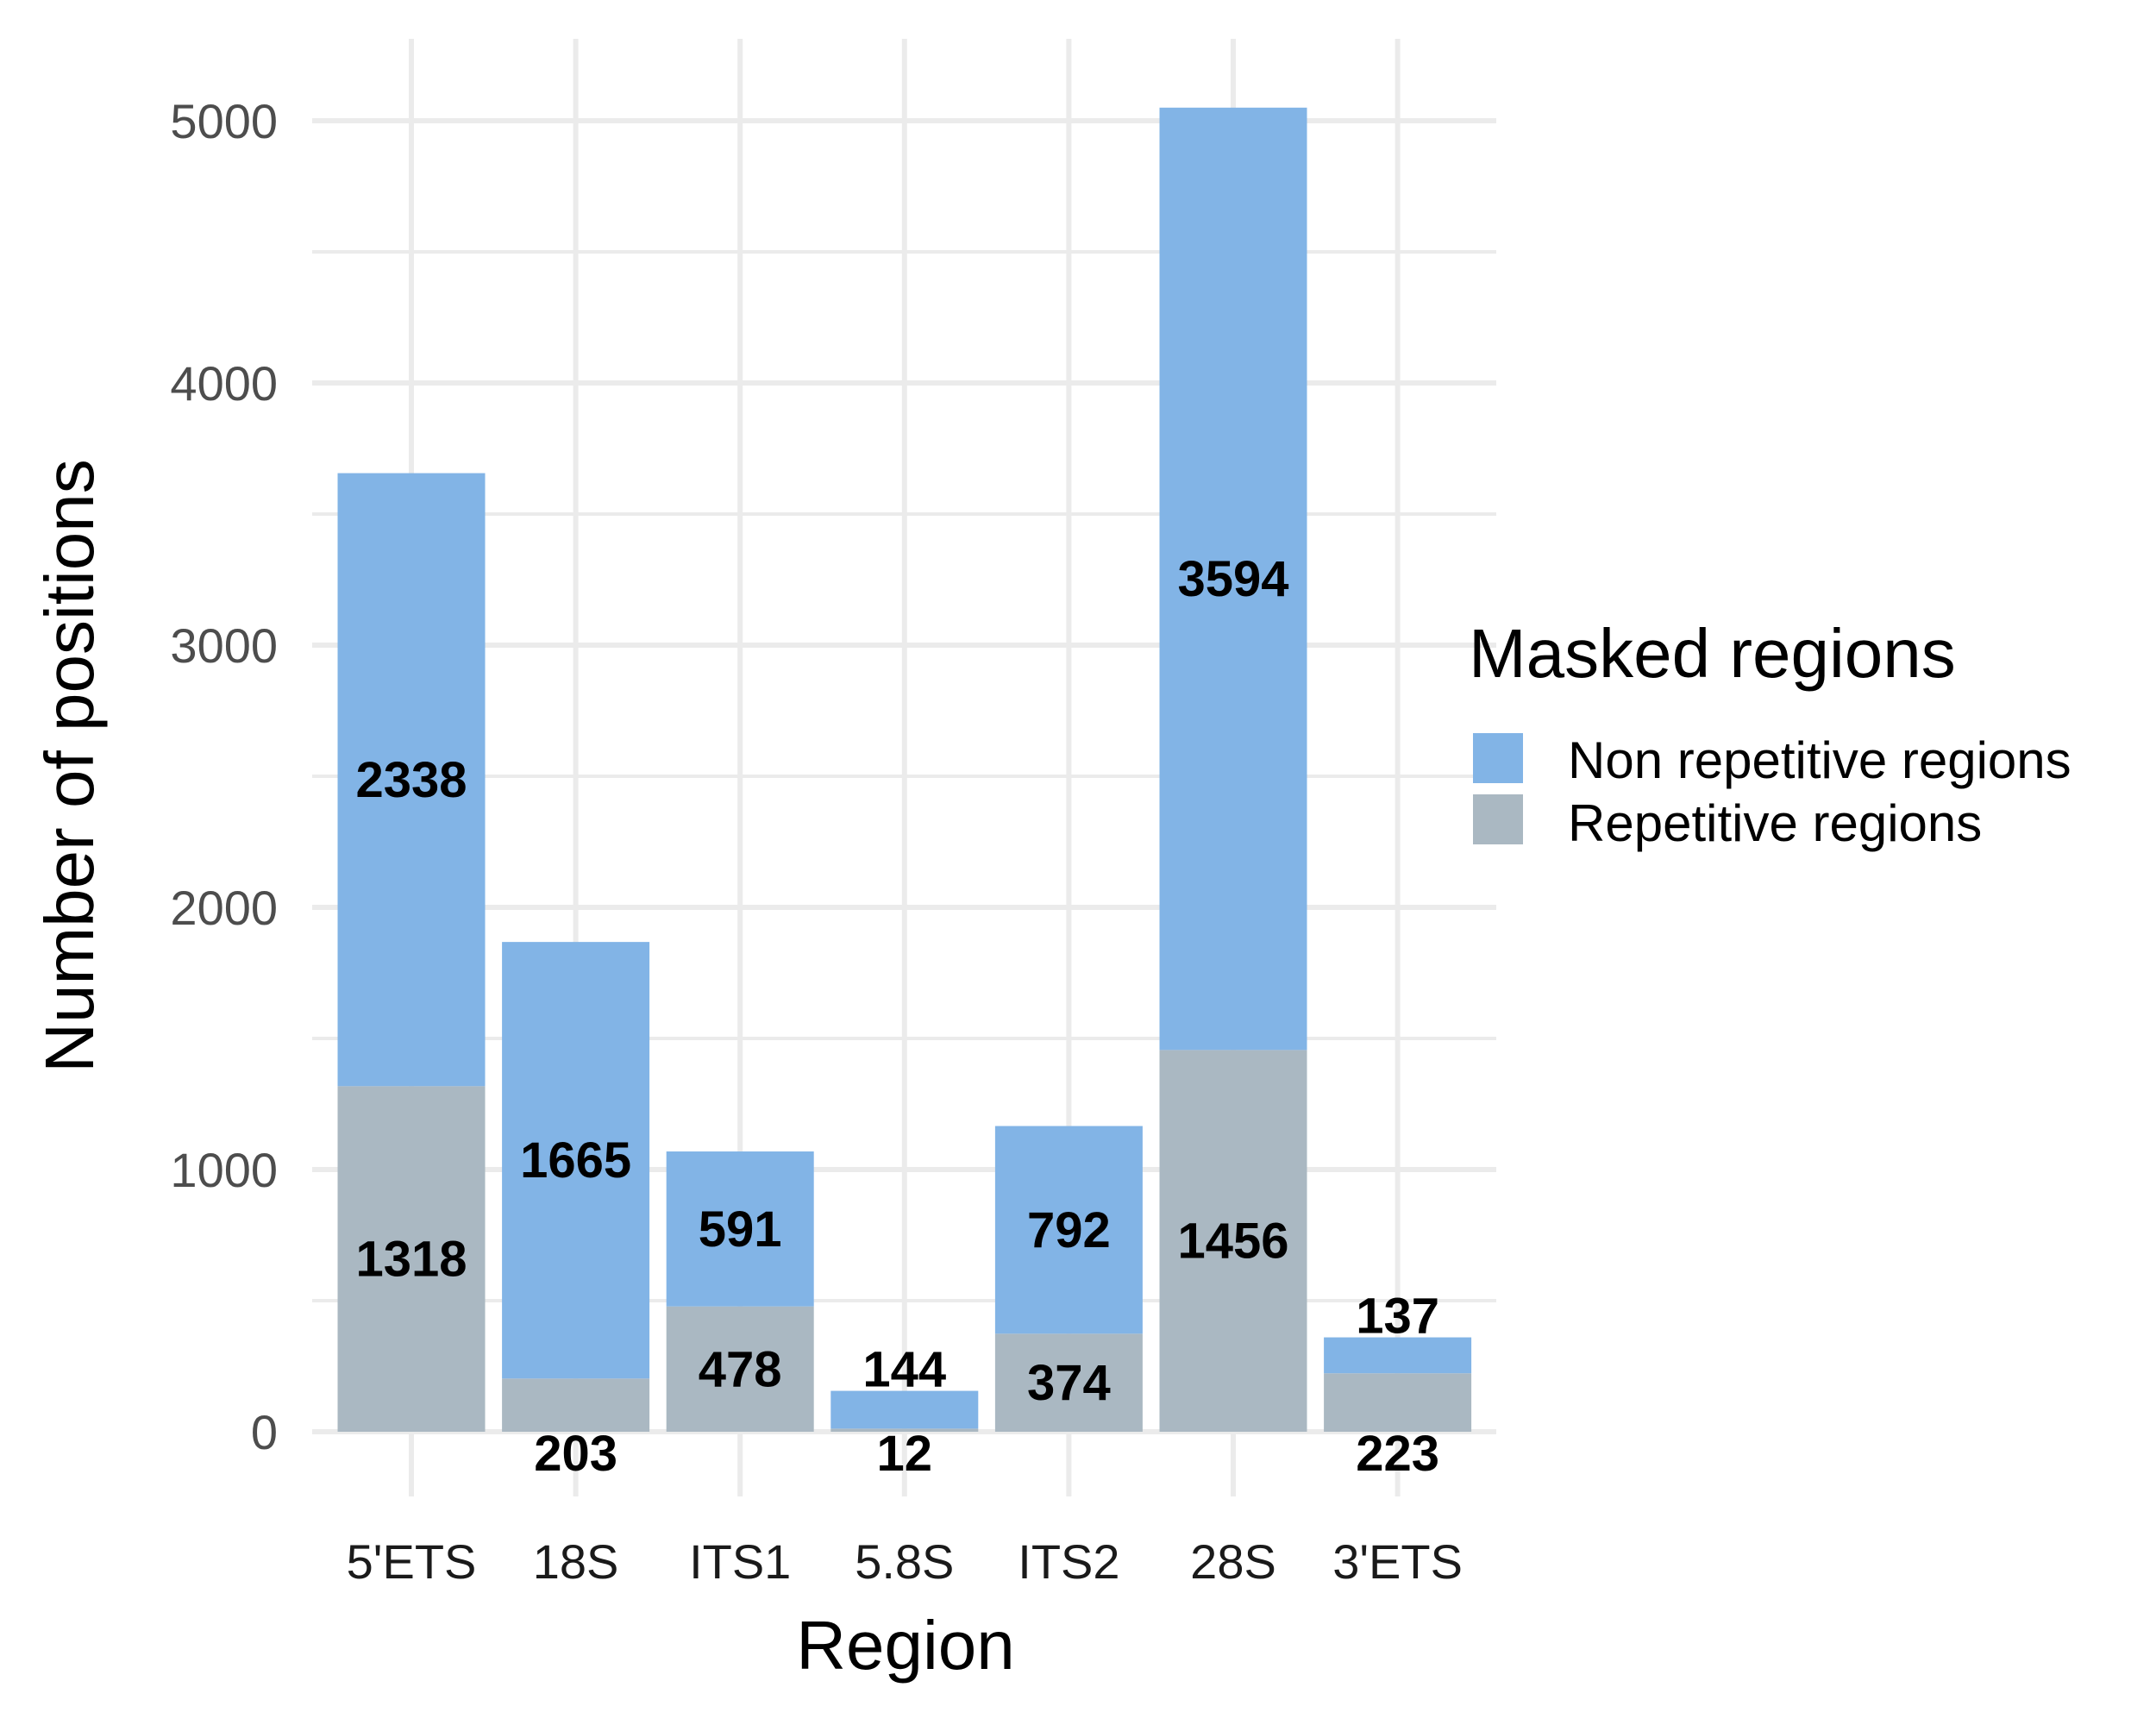 This screenshot has width=2156, height=1725. What do you see at coordinates (1233, 1562) in the screenshot?
I see `x-tick-label: 28S` at bounding box center [1233, 1562].